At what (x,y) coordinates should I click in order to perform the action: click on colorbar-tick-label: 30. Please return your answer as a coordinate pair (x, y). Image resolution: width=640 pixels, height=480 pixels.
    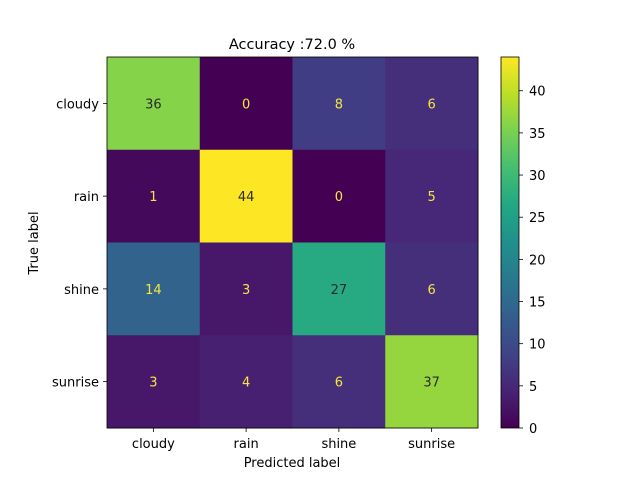
    Looking at the image, I should click on (537, 176).